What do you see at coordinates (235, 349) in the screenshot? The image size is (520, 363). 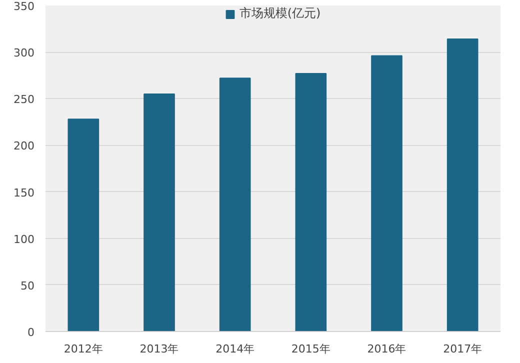 I see `x-tick-label: 2014年` at bounding box center [235, 349].